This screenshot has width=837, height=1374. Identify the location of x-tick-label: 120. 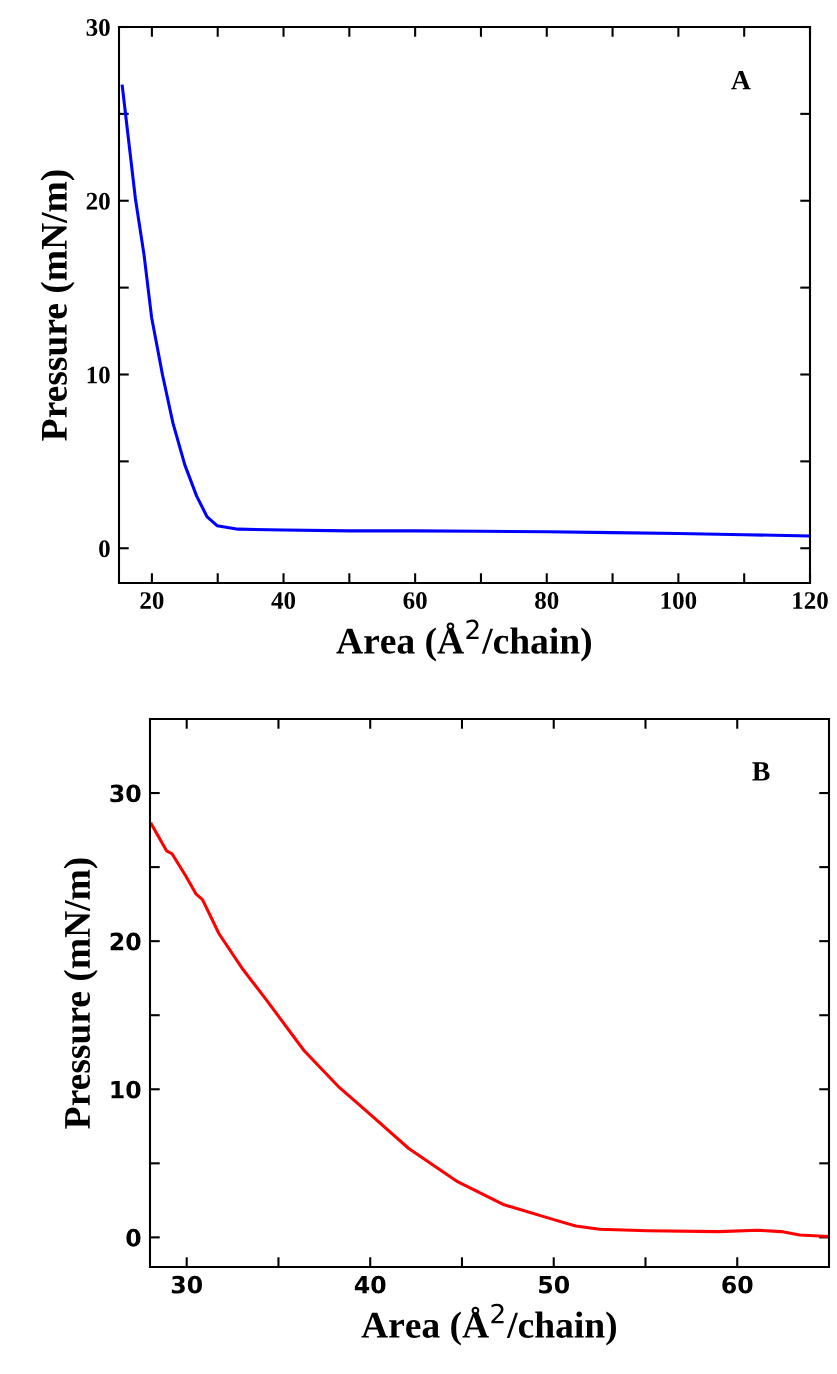
(810, 600).